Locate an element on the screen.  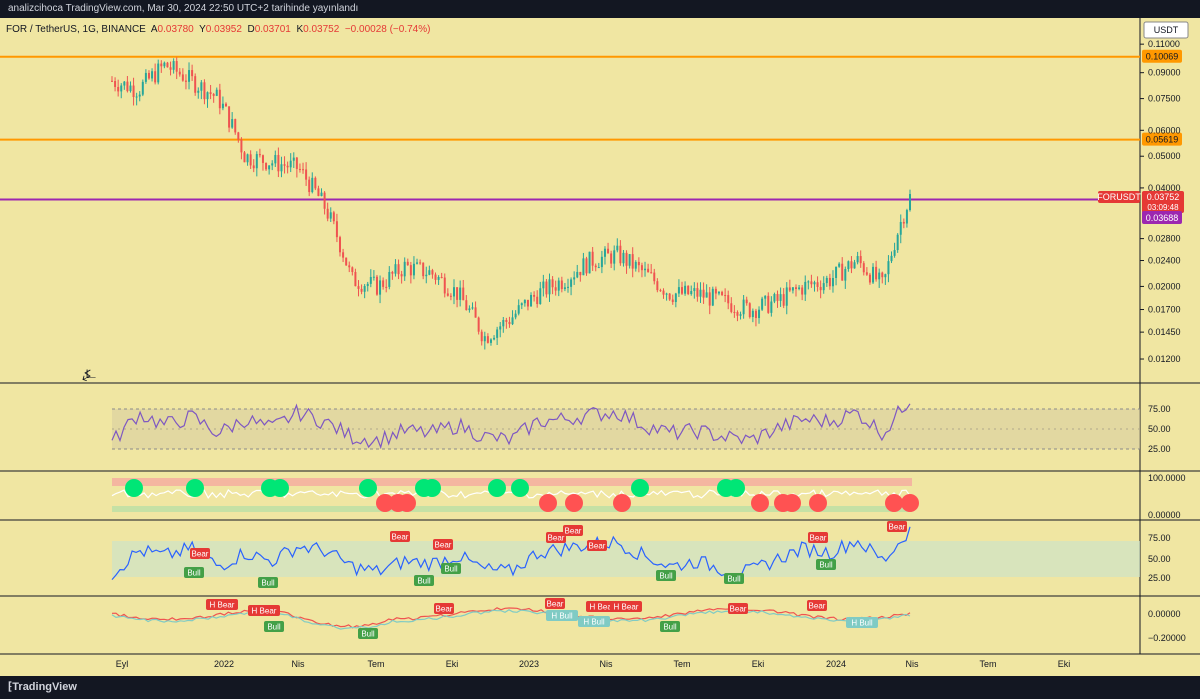
rsi-tick-label: 50.00 is located at coordinates (1159, 429).